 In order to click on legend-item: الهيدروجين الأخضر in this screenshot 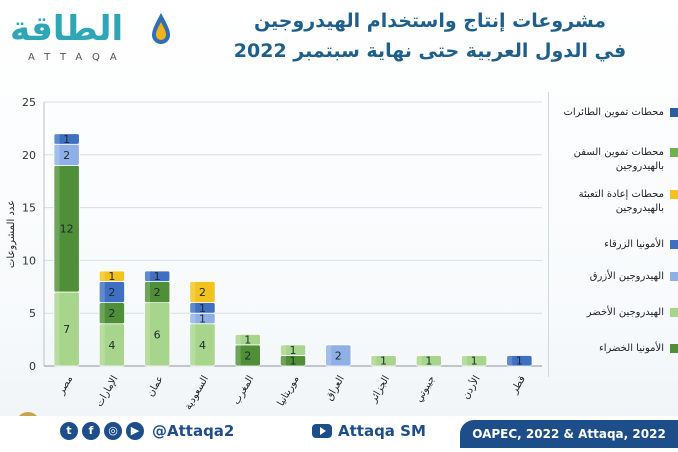, I will do `click(616, 313)`.